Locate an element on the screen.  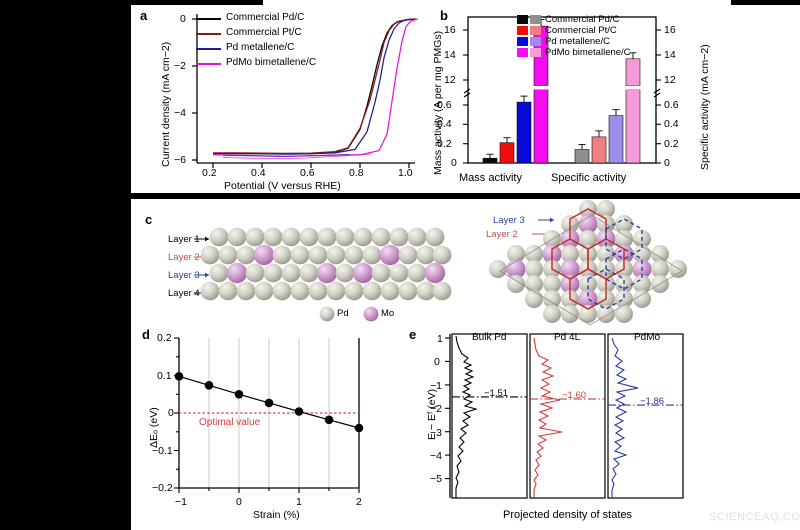
panel-b-legend-label-0: Commercial Pd/C is located at coordinates (582, 19).